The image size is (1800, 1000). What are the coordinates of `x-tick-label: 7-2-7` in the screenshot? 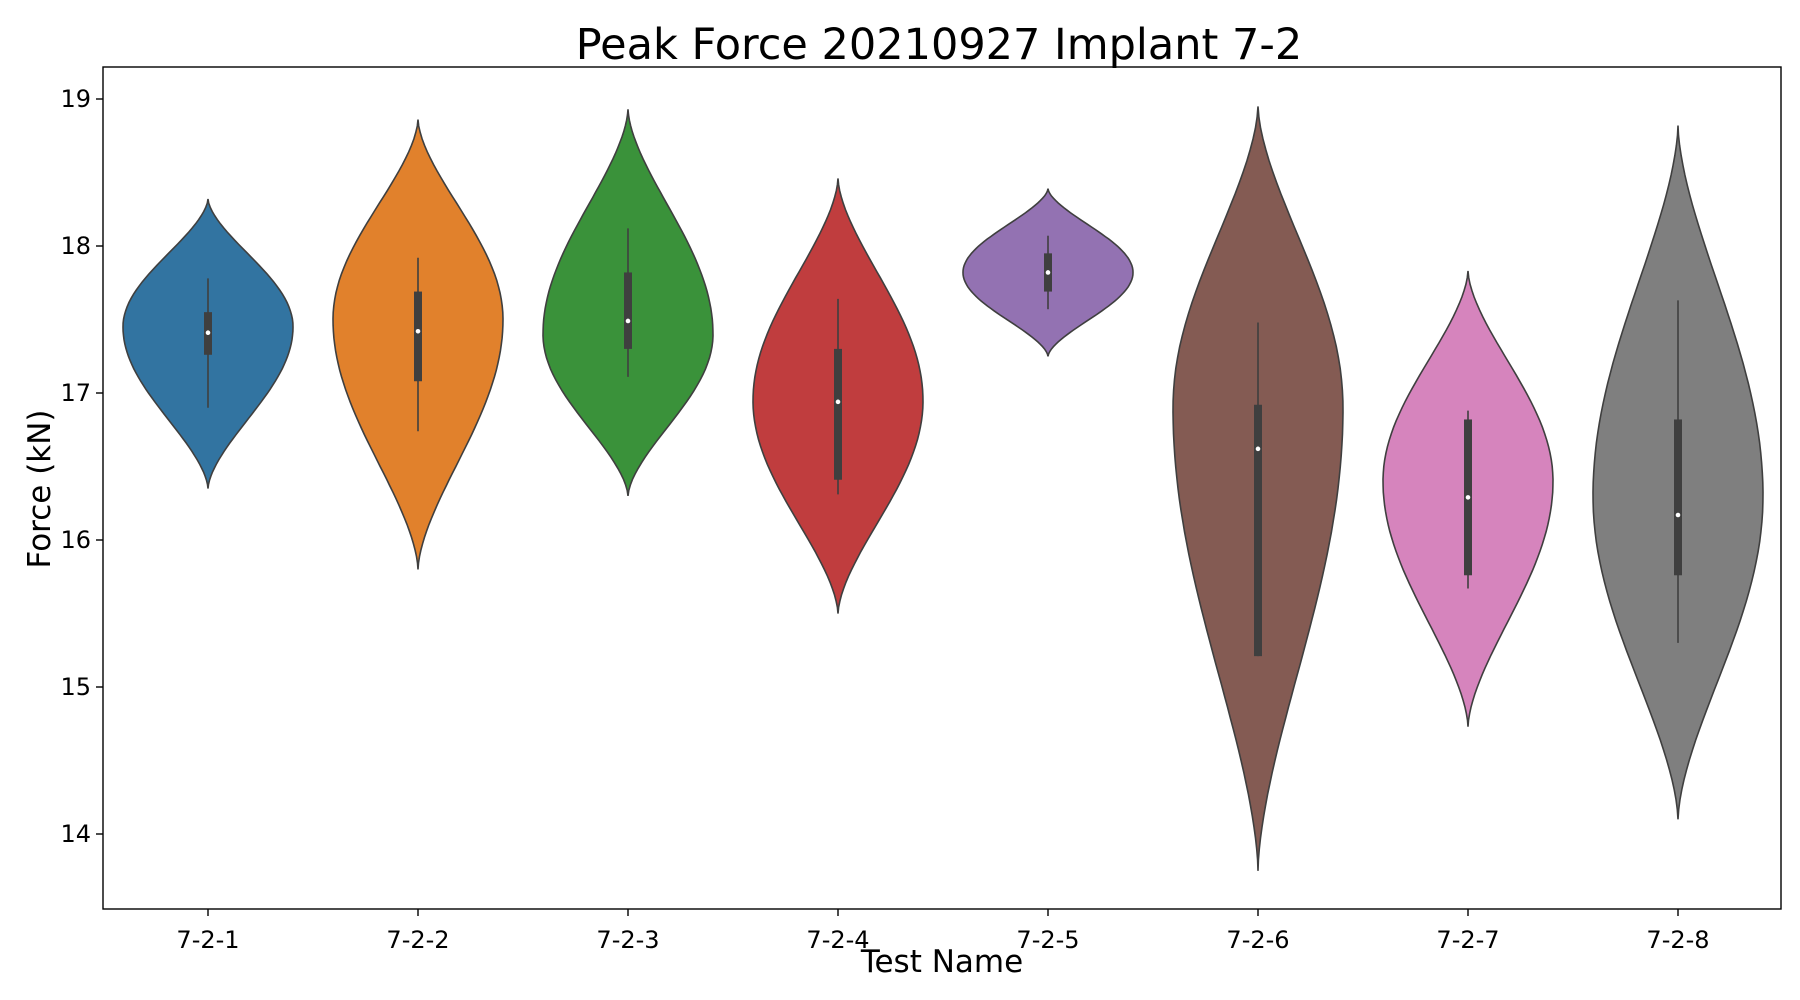 It's located at (1467, 940).